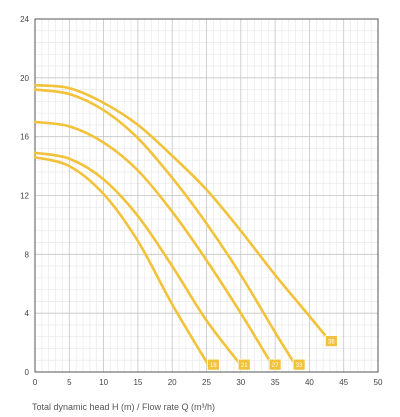 This screenshot has width=400, height=417. I want to click on x-axis-ticks: 0 5 10 15 20 25 30 35 40 45 50, so click(208, 382).